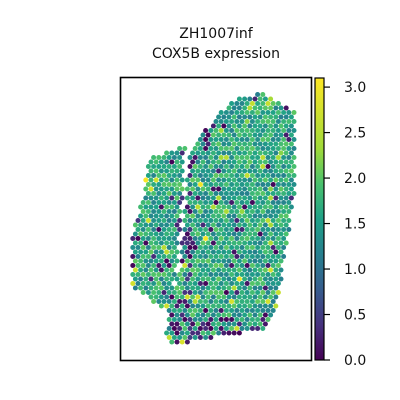  I want to click on chart-subtitle: COX5B expression, so click(216, 54).